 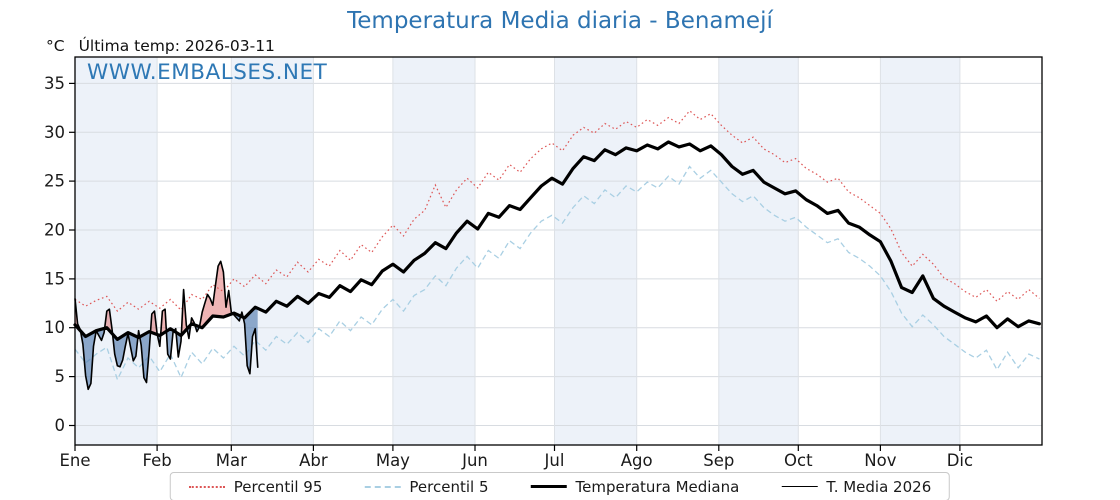 I want to click on chart-title: Temperatura Media diaria - Benamejí, so click(x=560, y=21).